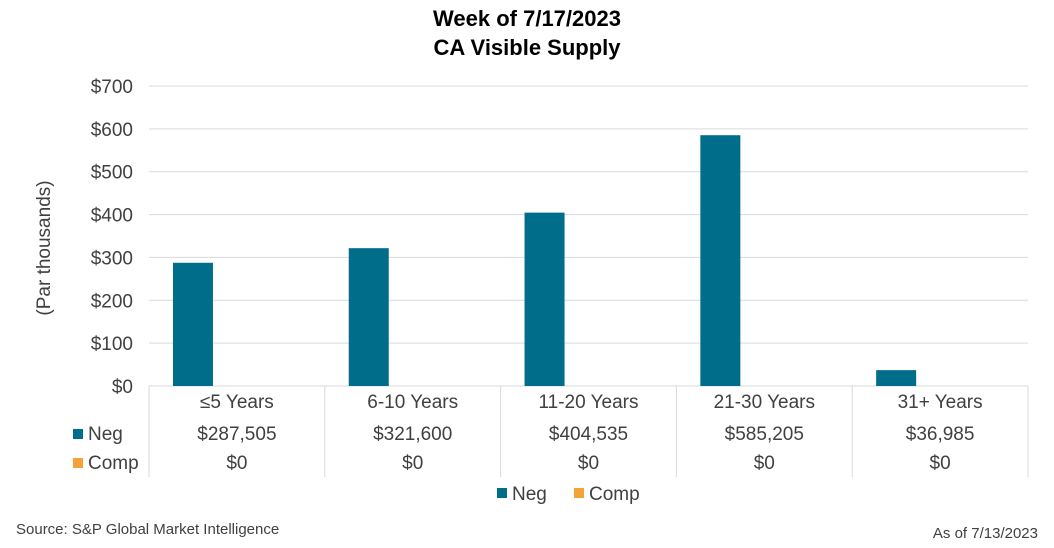  Describe the element at coordinates (237, 402) in the screenshot. I see `x-tick-label: ≤5 Years` at that location.